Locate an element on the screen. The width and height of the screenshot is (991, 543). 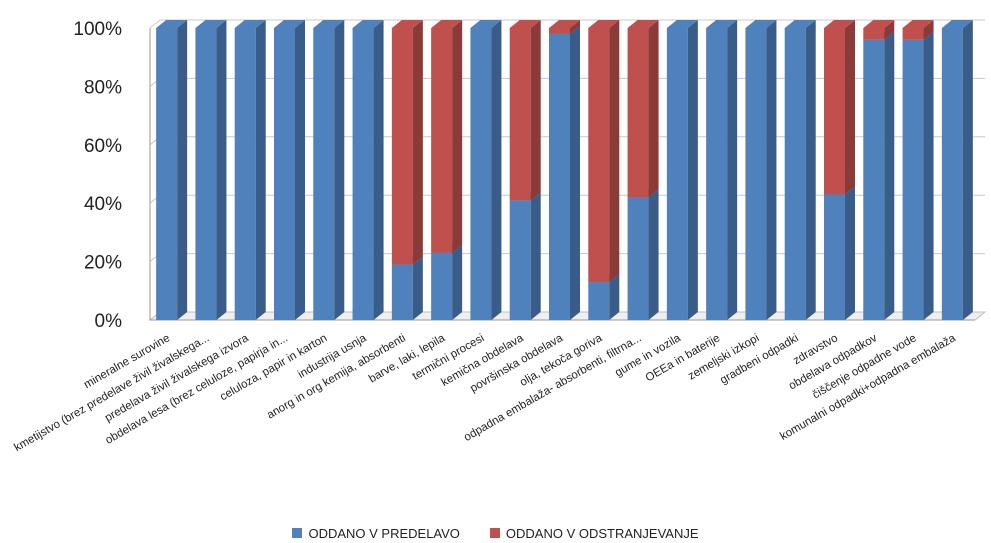
gridline is located at coordinates (567, 24).